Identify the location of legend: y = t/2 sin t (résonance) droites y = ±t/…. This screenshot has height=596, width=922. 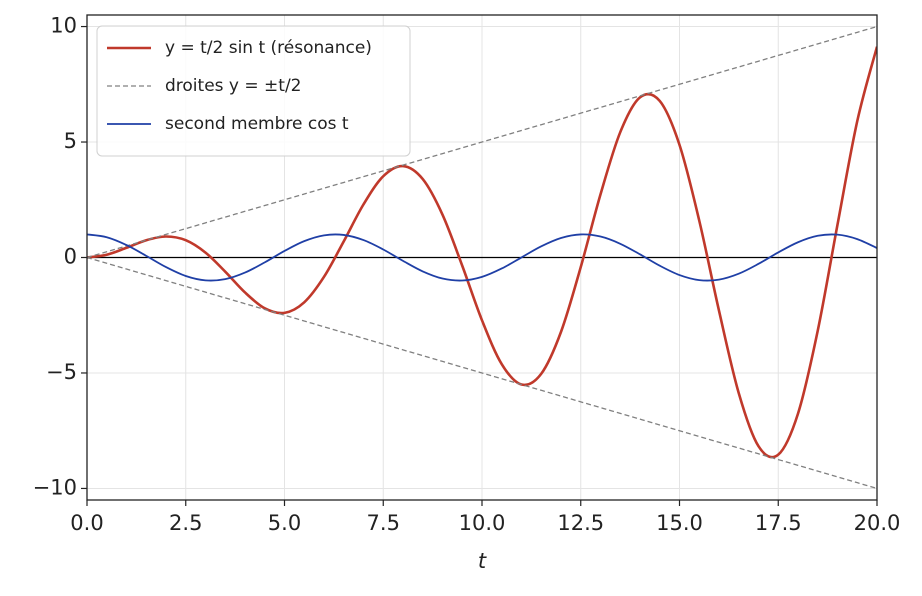
(253, 91).